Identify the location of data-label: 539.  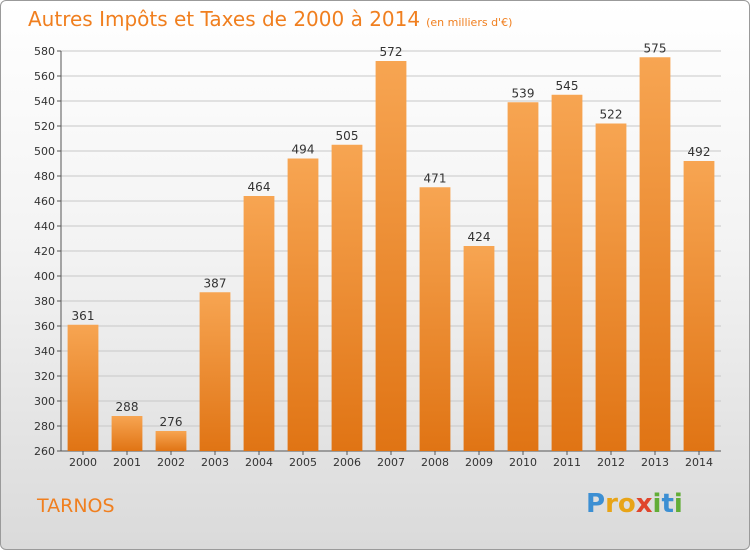
(523, 93).